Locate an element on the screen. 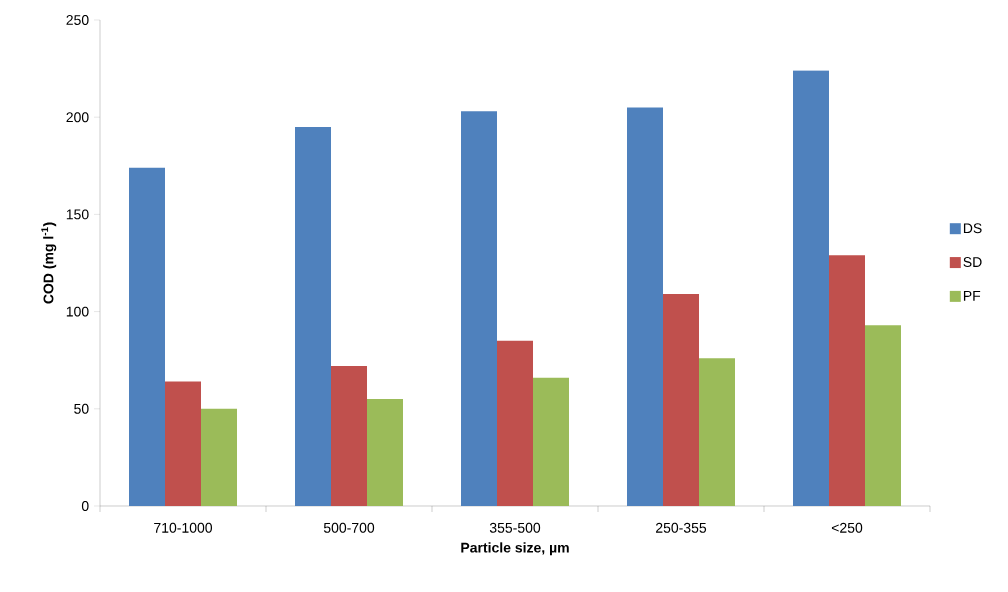  x-tick-label: 500-700 is located at coordinates (349, 527).